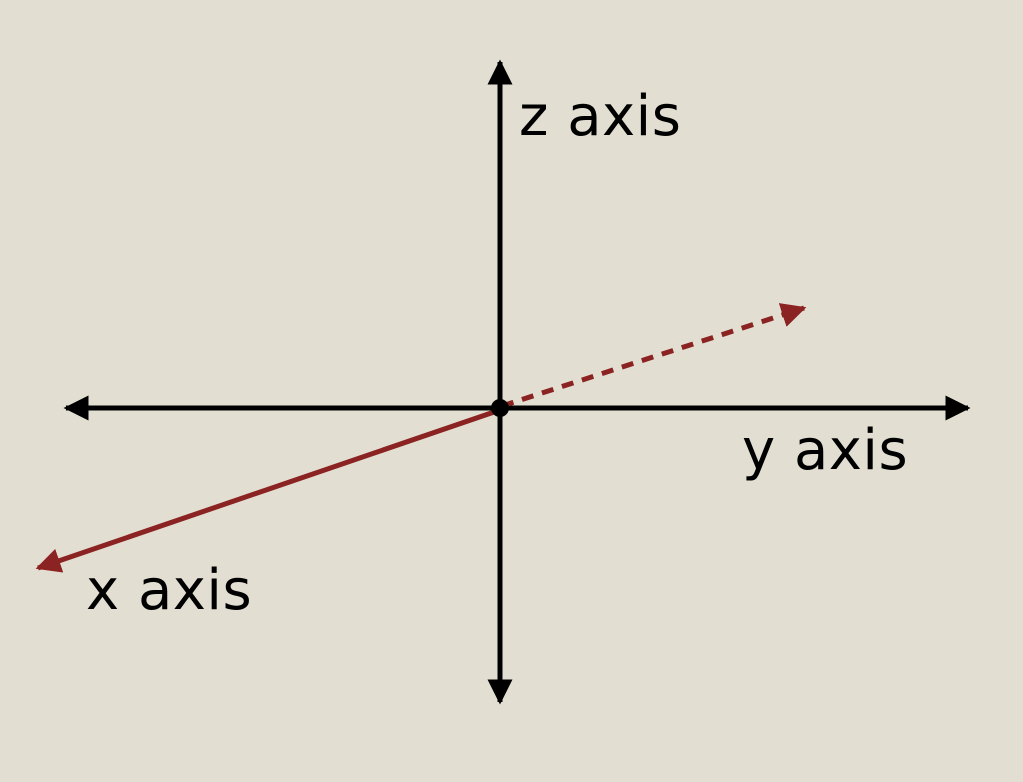 This screenshot has height=782, width=1023. What do you see at coordinates (169, 590) in the screenshot?
I see `x-axis-label: x axis` at bounding box center [169, 590].